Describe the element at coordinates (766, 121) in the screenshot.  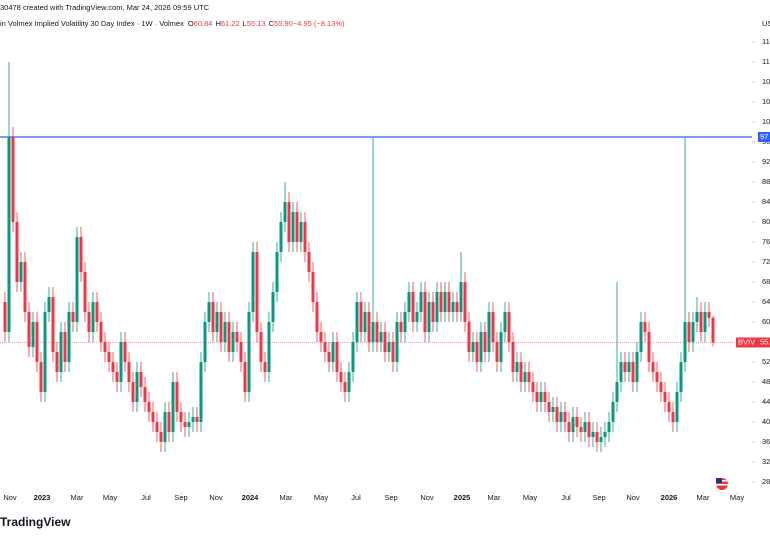
I see `y-tick-label: 100` at that location.